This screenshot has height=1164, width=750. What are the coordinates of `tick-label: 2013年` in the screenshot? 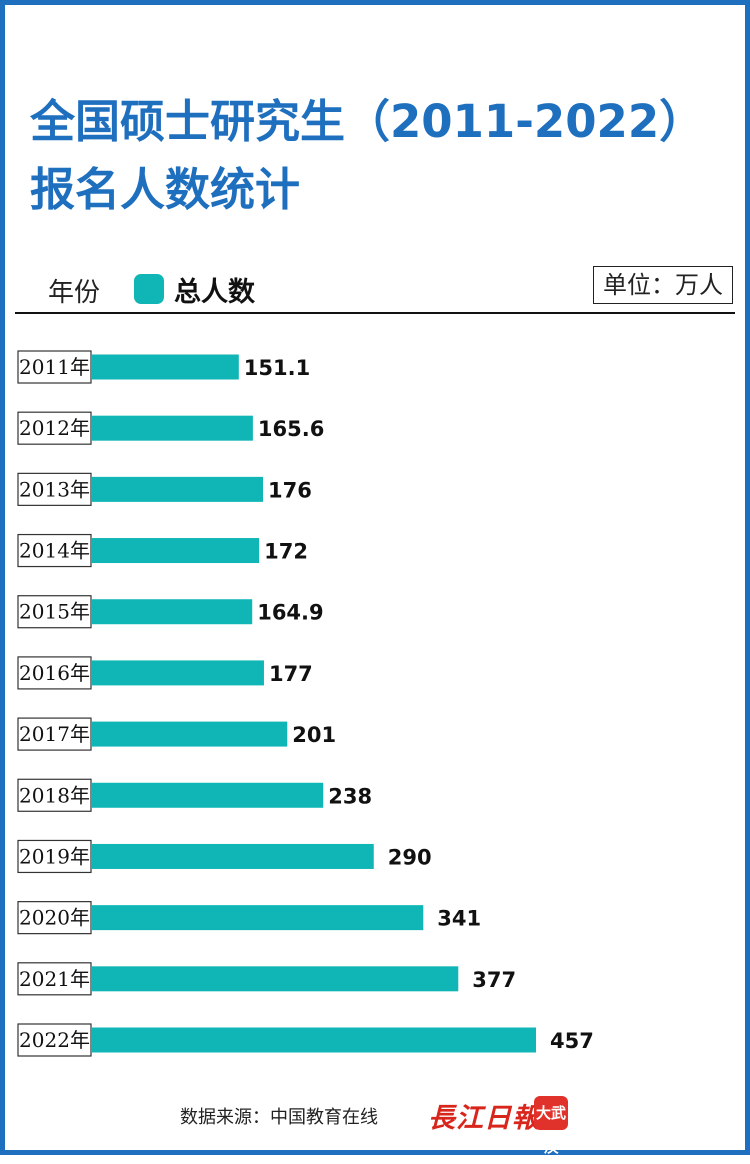 It's located at (54, 489).